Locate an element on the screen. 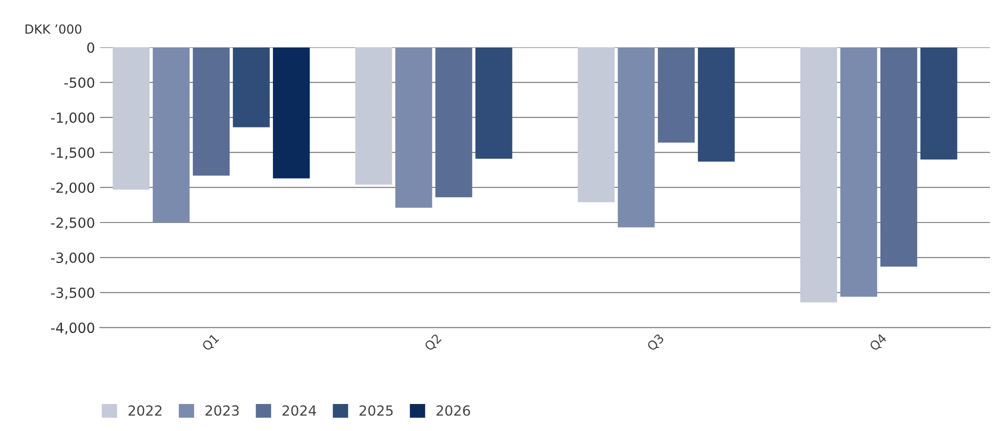 This screenshot has width=1000, height=431. x-tick-label: Q2 is located at coordinates (433, 342).